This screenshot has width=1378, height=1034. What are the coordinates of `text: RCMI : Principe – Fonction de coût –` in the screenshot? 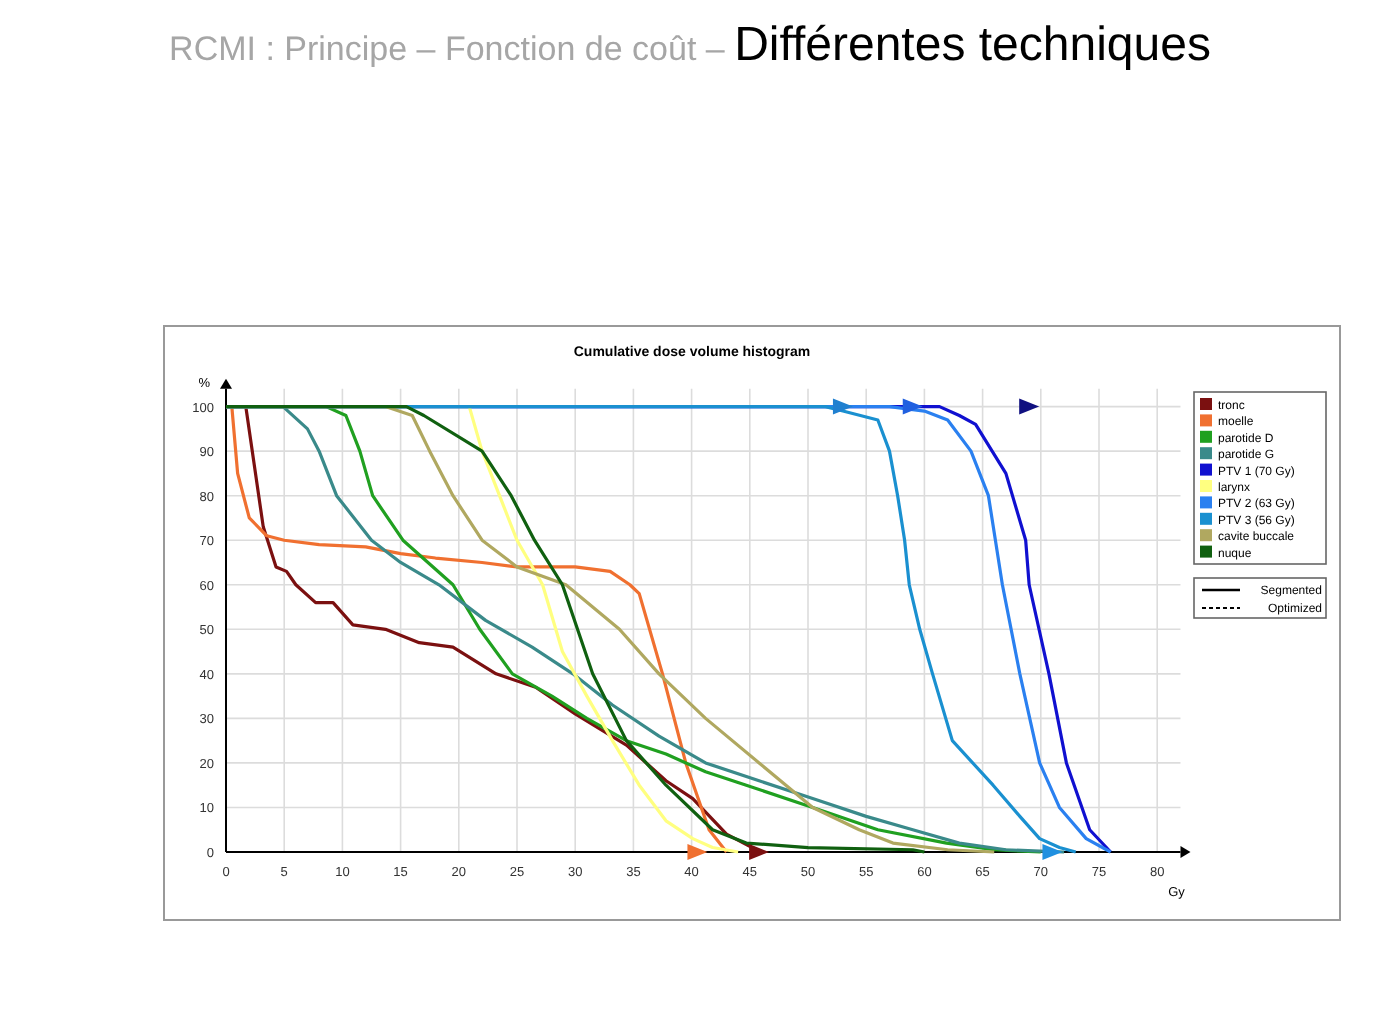 It's located at (452, 49).